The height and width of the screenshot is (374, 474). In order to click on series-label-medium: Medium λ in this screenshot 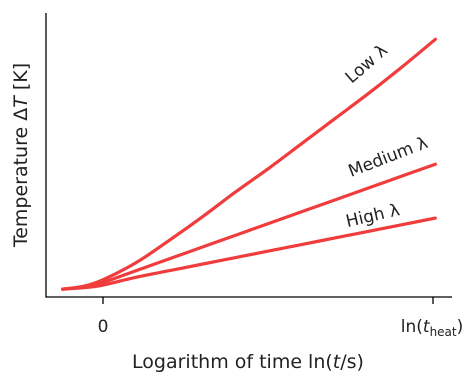, I will do `click(388, 157)`.